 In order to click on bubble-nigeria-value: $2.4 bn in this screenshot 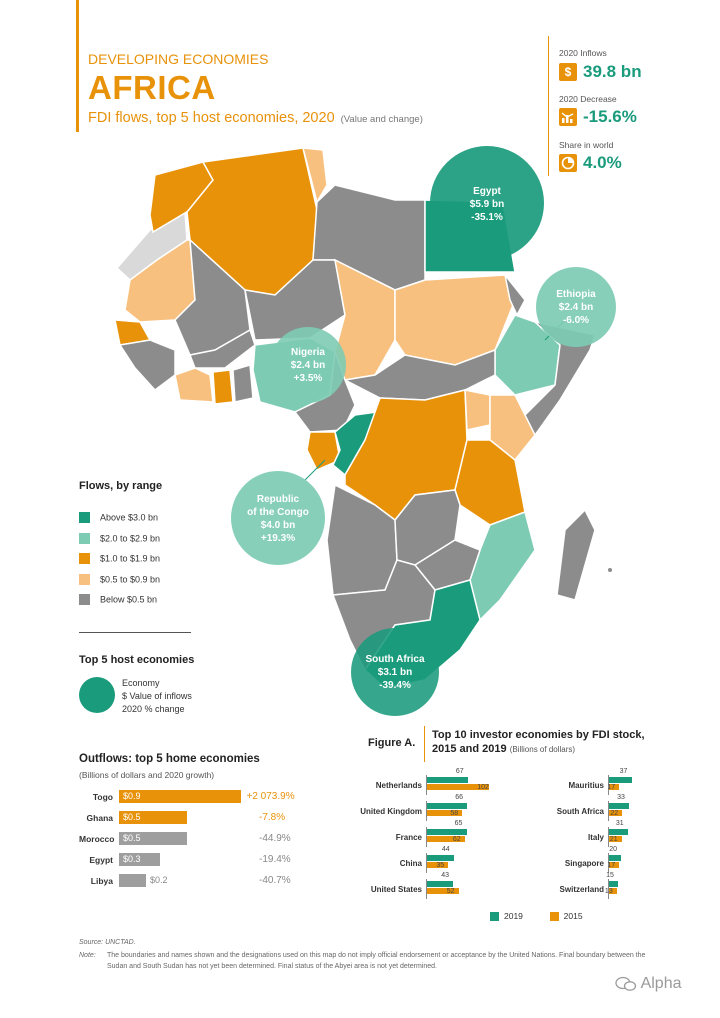, I will do `click(308, 365)`.